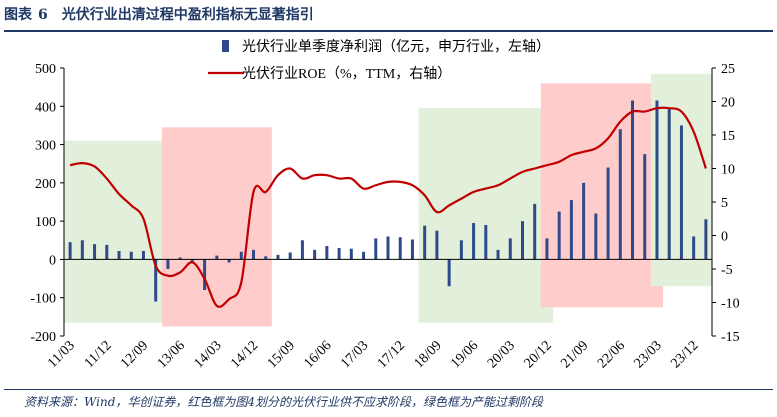 This screenshot has width=777, height=417. I want to click on x-axis-tick-label: 20/12, so click(538, 354).